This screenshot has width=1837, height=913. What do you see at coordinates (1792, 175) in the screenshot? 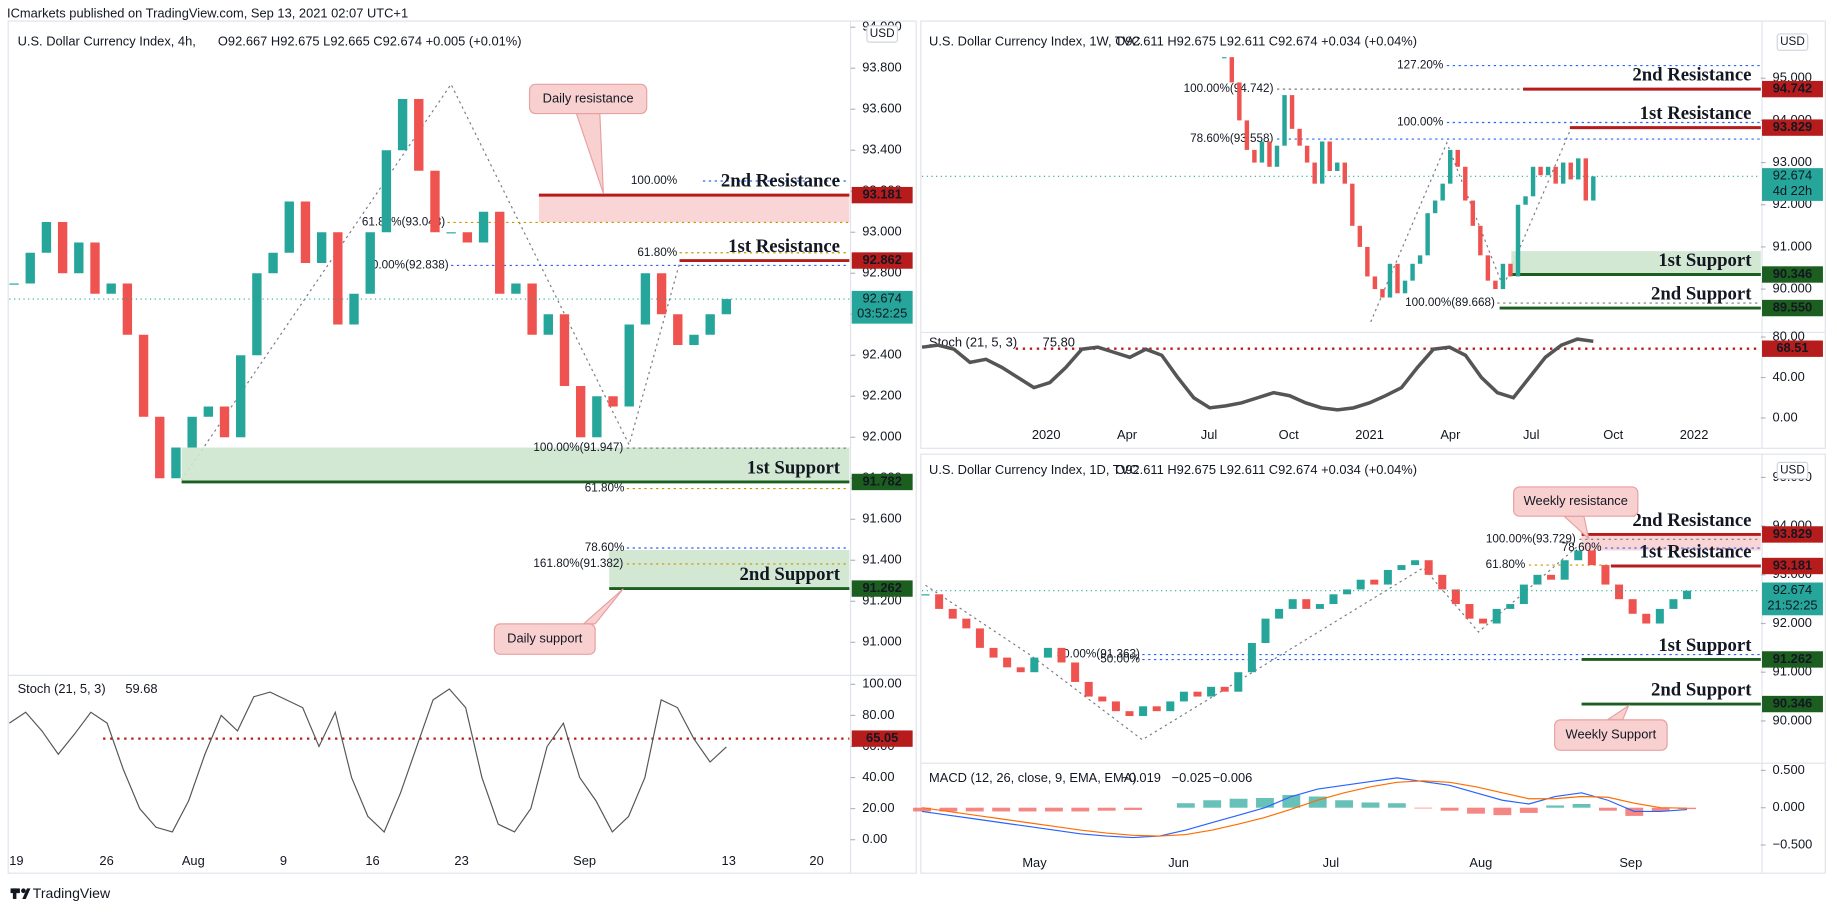
I see `last-price: 92.674` at bounding box center [1792, 175].